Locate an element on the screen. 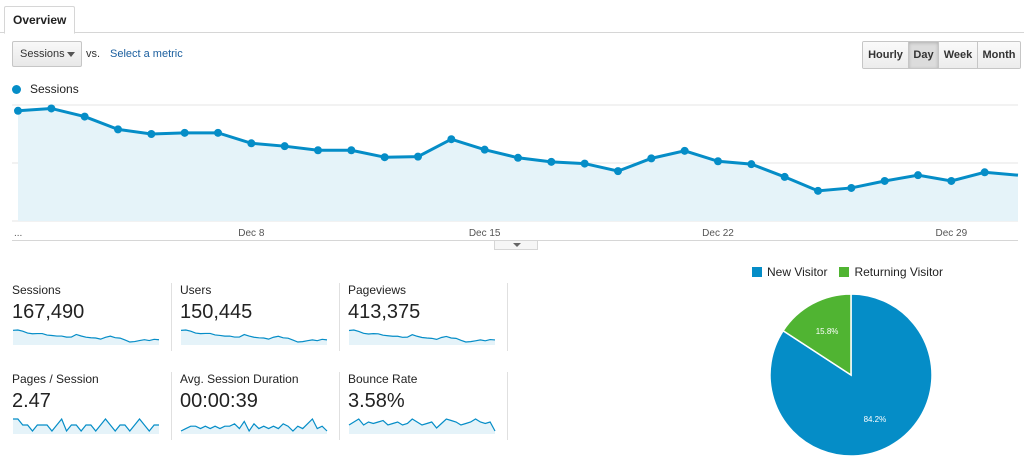 The height and width of the screenshot is (460, 1024). x-tick-label: Dec 29 is located at coordinates (951, 233).